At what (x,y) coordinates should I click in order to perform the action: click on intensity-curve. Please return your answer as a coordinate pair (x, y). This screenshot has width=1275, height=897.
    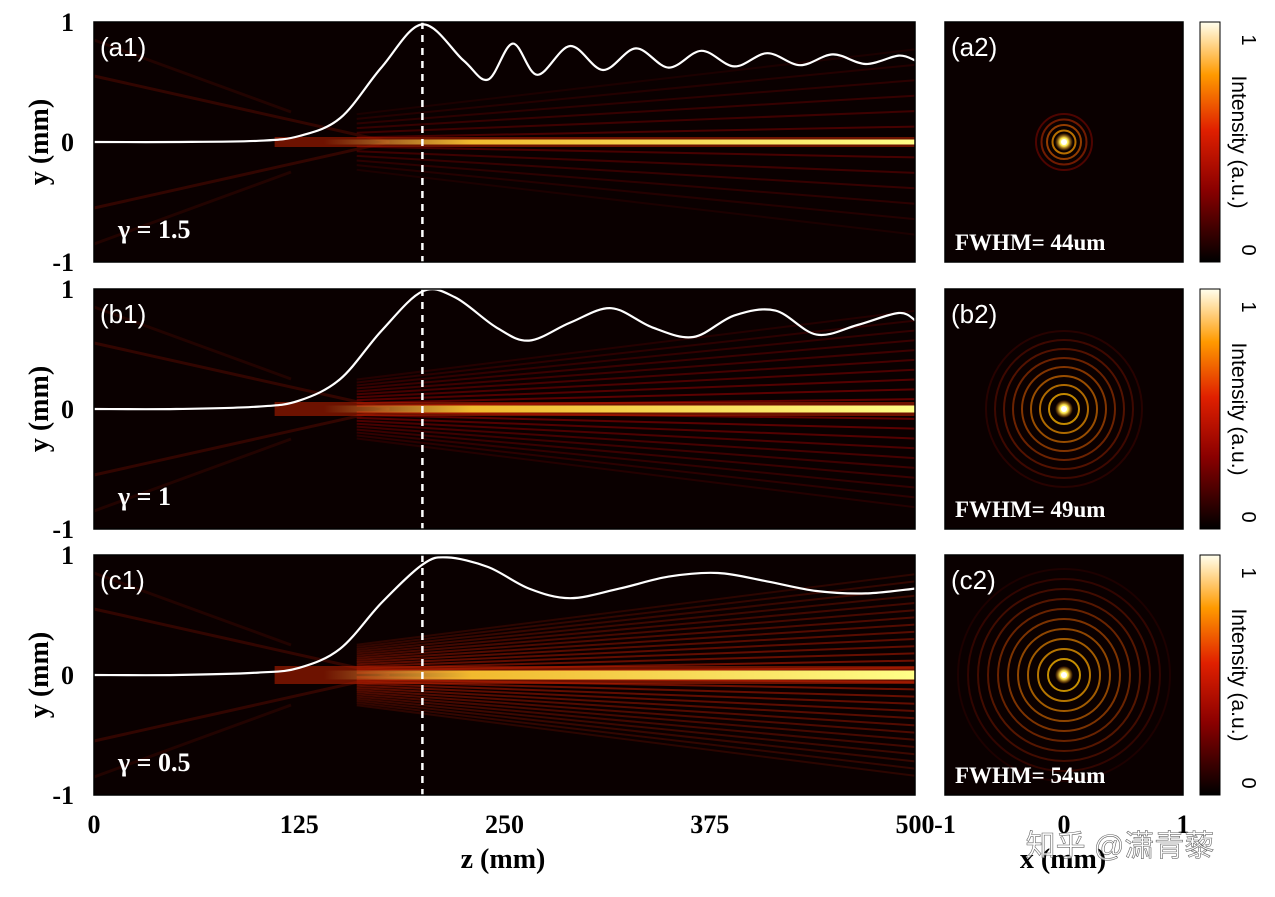
    Looking at the image, I should click on (504, 616).